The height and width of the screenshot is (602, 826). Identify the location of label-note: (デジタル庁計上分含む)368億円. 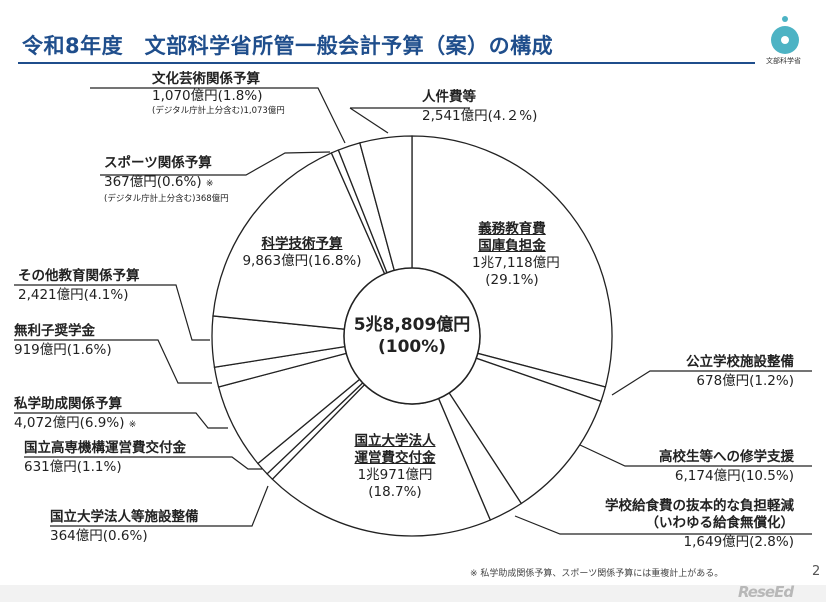
(166, 199).